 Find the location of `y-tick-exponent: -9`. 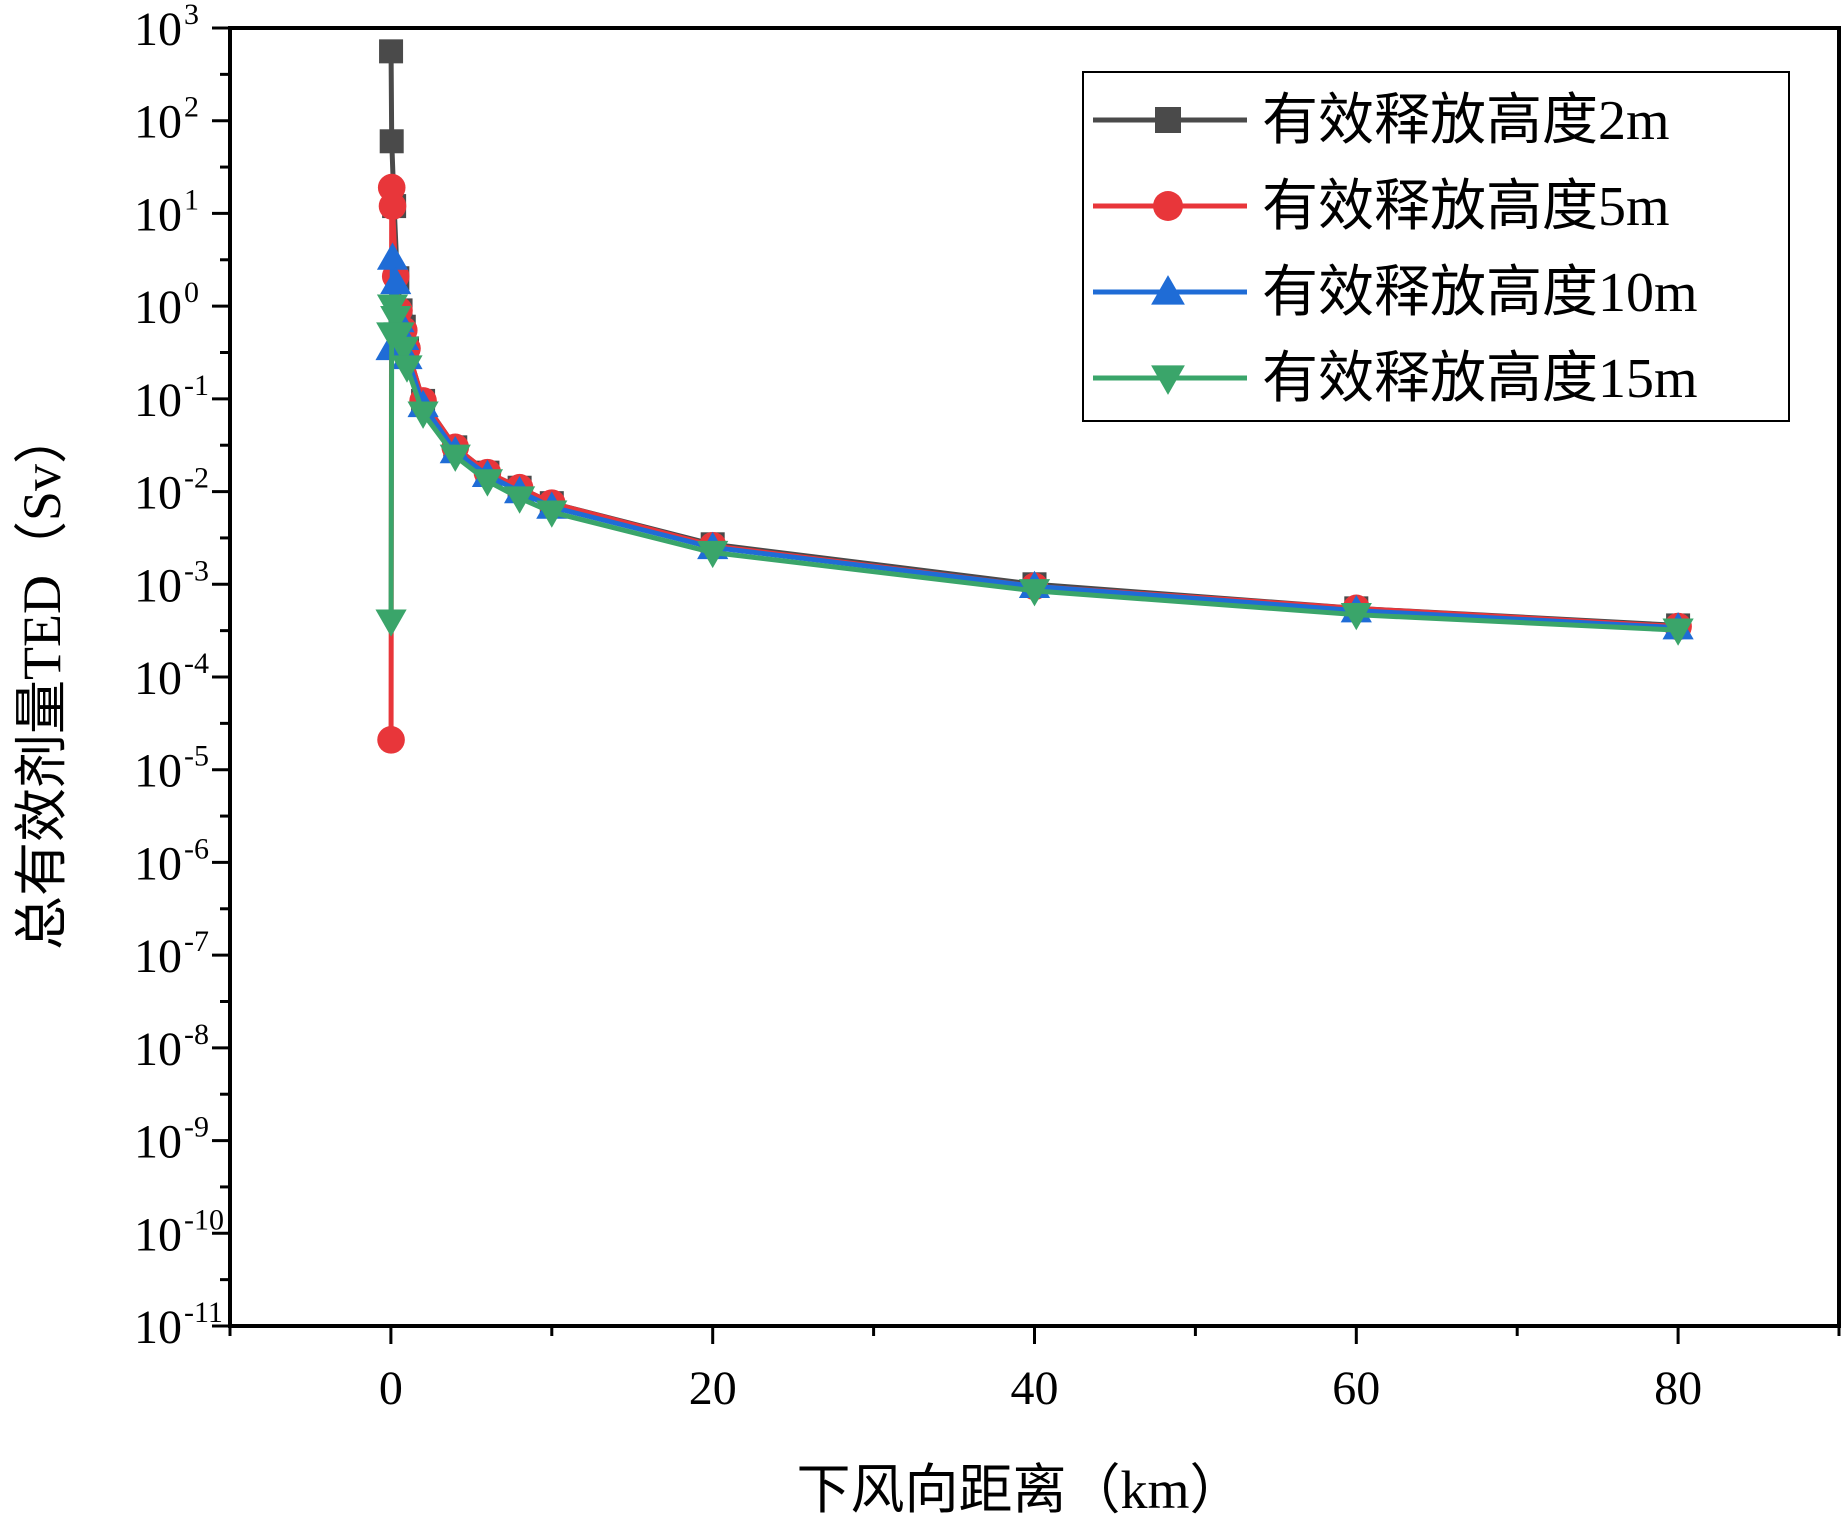

y-tick-exponent: -9 is located at coordinates (196, 1127).